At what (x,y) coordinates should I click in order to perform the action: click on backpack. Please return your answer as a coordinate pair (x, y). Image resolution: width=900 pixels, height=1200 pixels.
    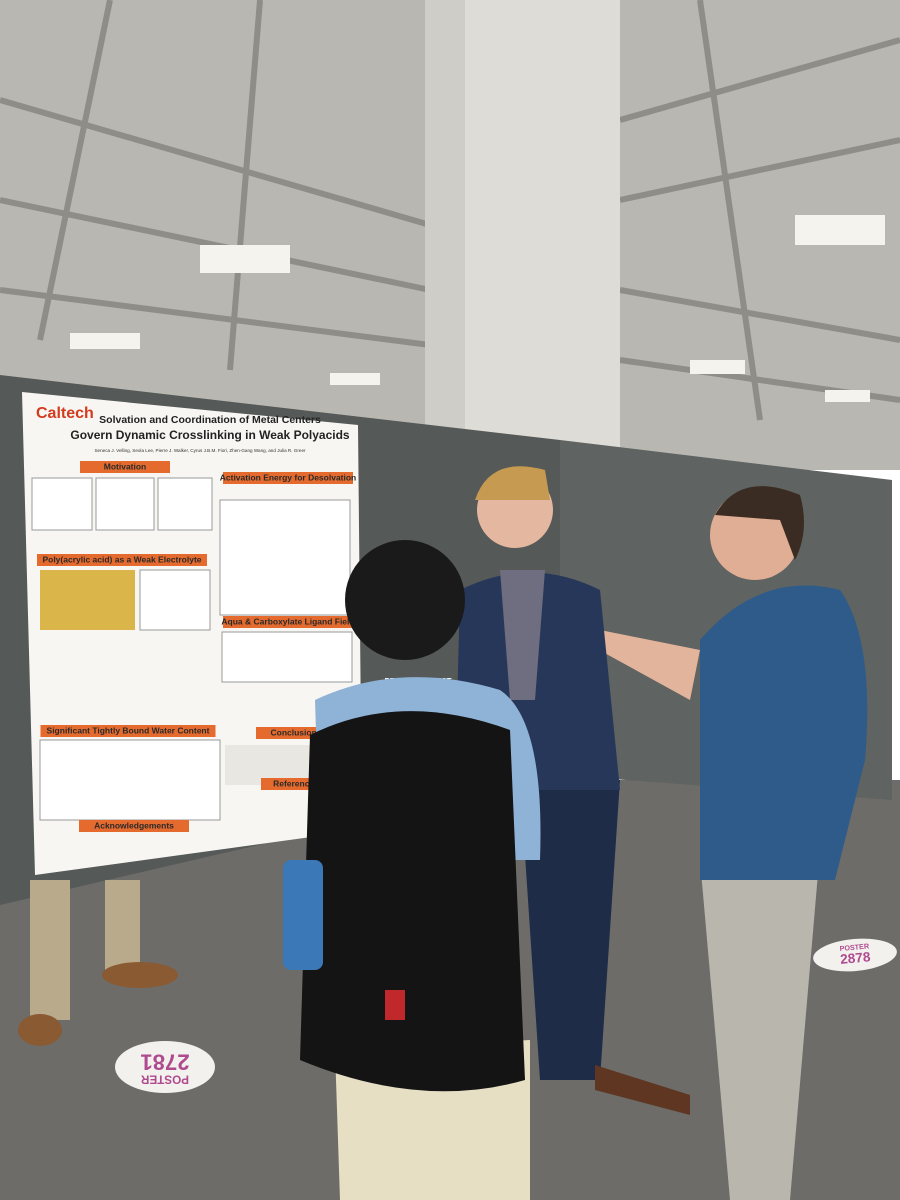
    Looking at the image, I should click on (412, 901).